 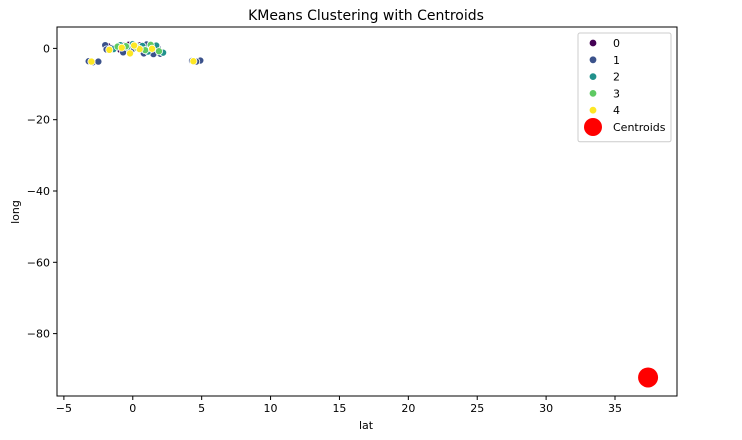 What do you see at coordinates (639, 127) in the screenshot?
I see `legend-label-centroids: Centroids` at bounding box center [639, 127].